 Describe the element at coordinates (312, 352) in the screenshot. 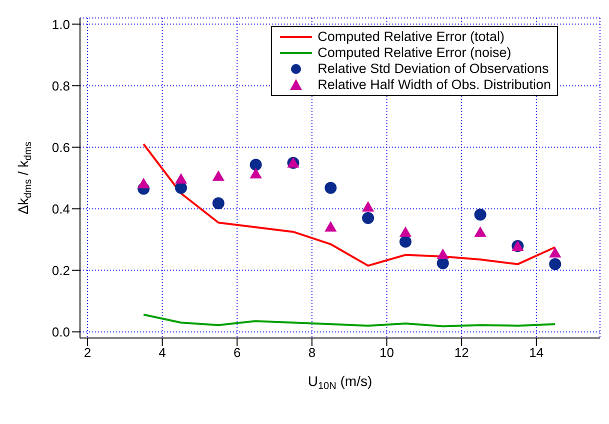

I see `x-tick-label: 8` at that location.